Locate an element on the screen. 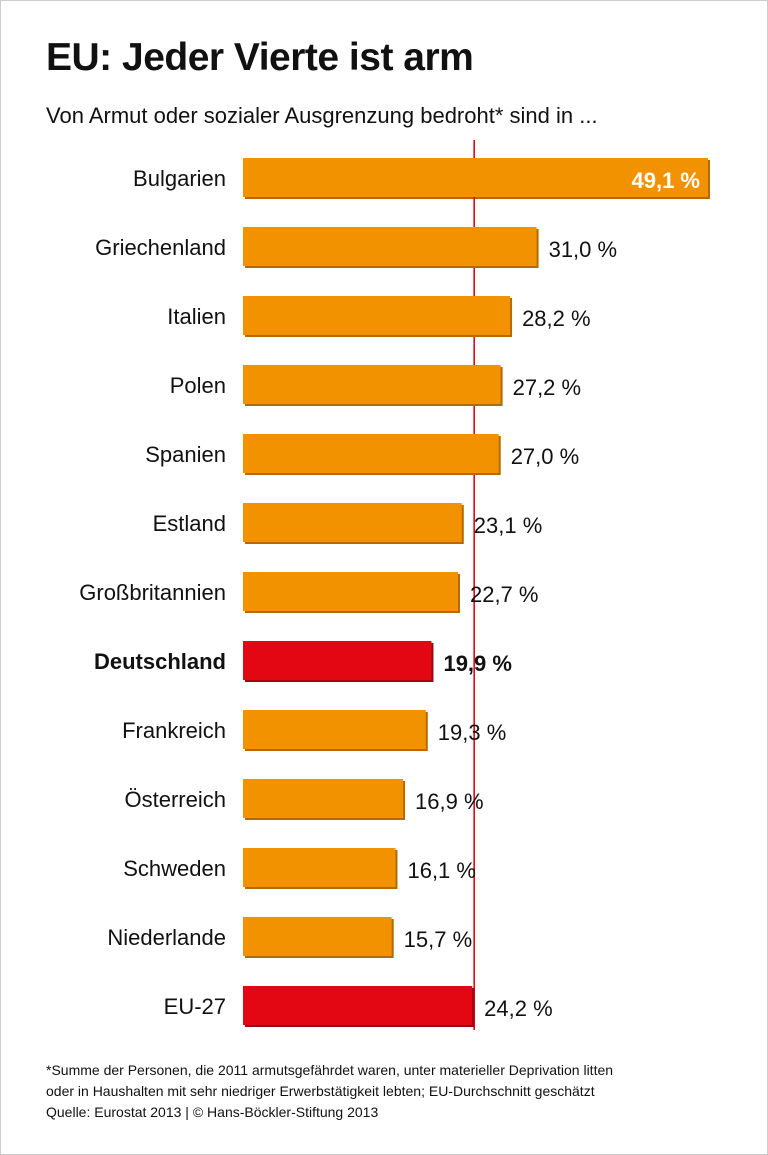  category-label: Bulgarien is located at coordinates (179, 178).